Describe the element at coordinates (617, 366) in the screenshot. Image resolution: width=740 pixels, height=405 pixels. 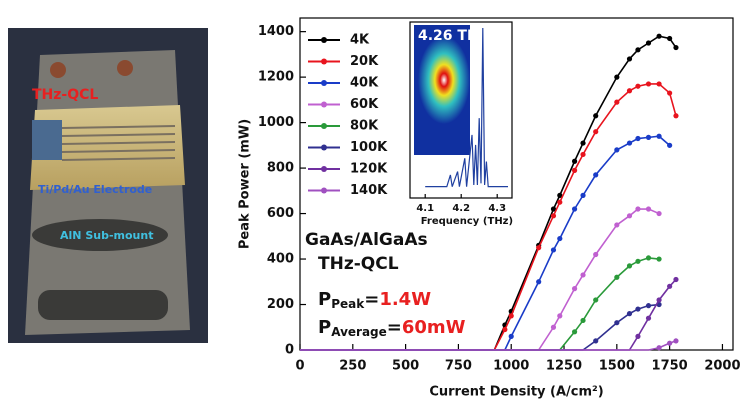
I see `x-tick-label: 1500` at that location.